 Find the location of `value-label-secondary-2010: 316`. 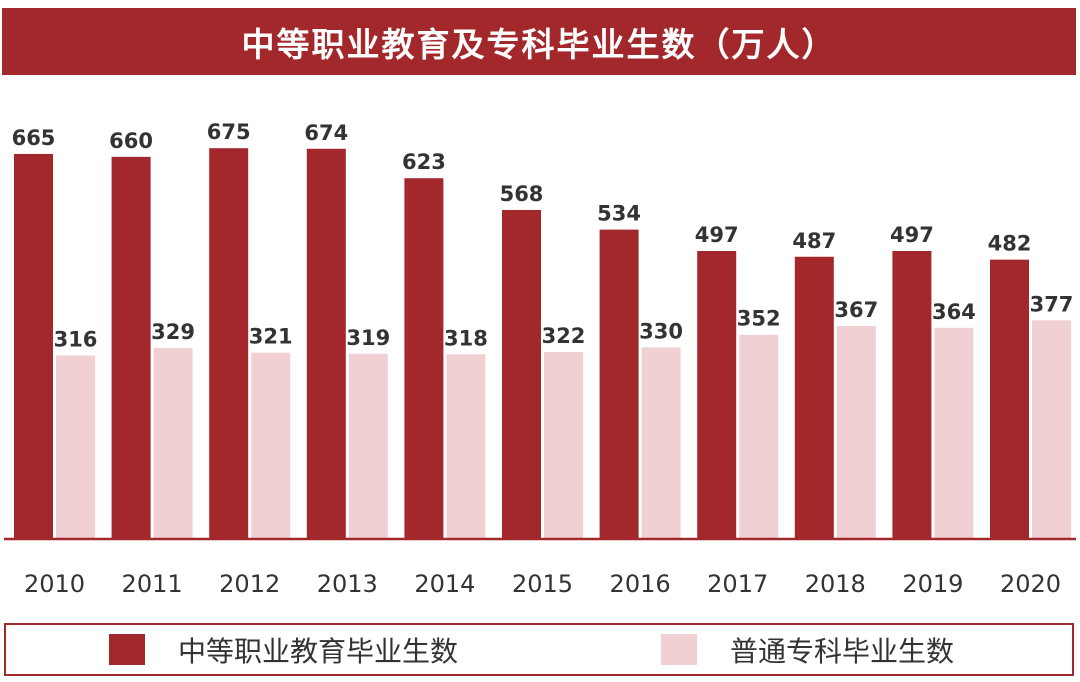

value-label-secondary-2010: 316 is located at coordinates (76, 340).